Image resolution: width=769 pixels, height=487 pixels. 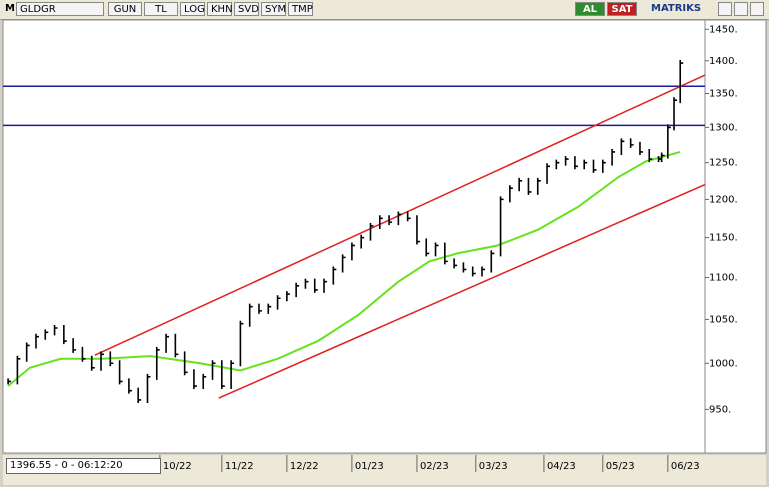 I want to click on x-tick-label: 10/22, so click(x=177, y=466).